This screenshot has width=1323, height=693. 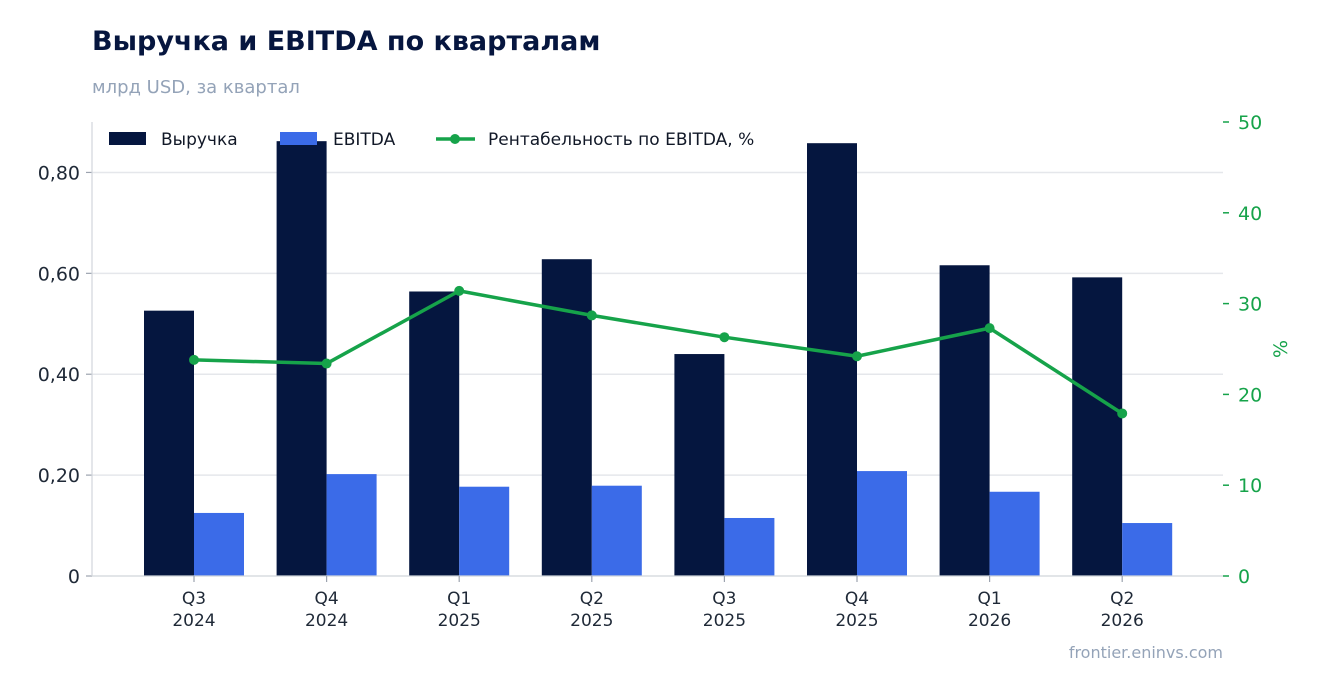 What do you see at coordinates (1250, 123) in the screenshot?
I see `y-right-tick-label: 50` at bounding box center [1250, 123].